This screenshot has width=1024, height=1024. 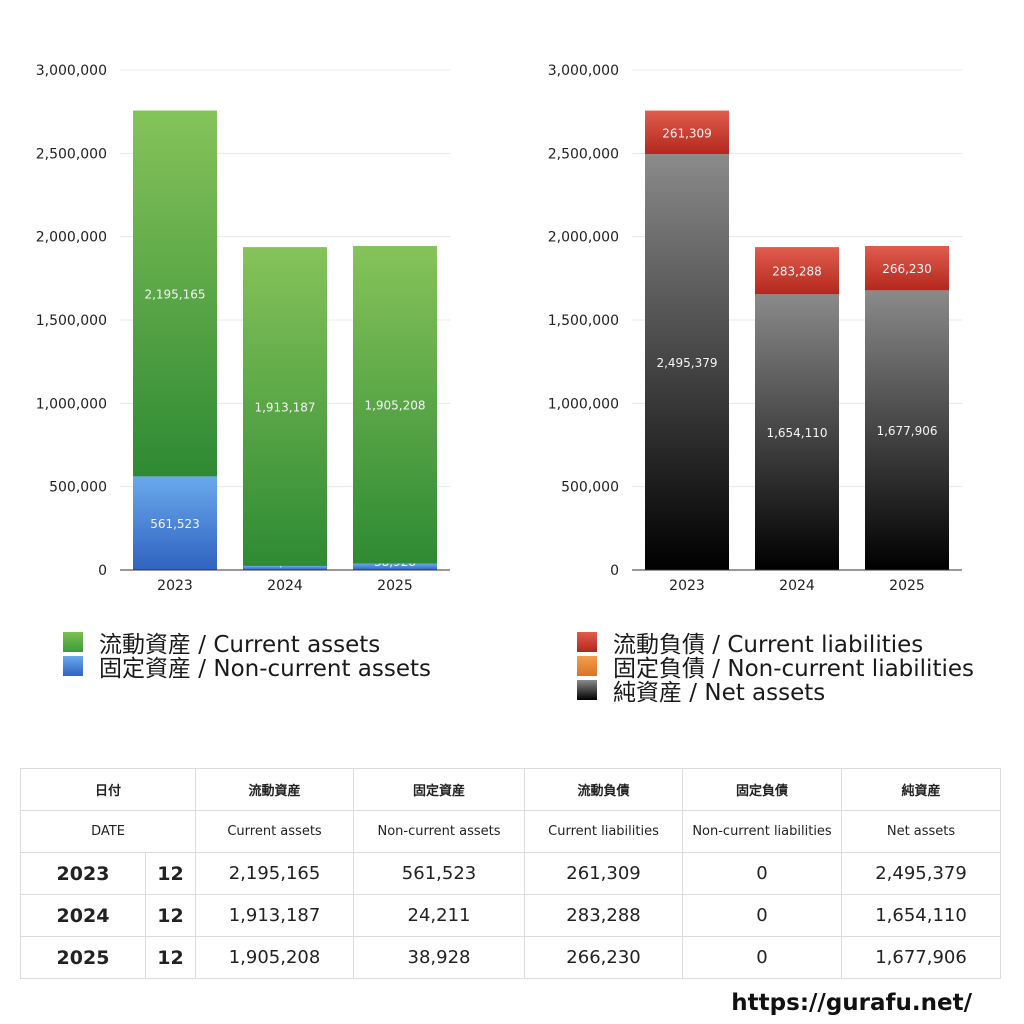 I want to click on header-net-assets-jp: 純資産, so click(x=921, y=789).